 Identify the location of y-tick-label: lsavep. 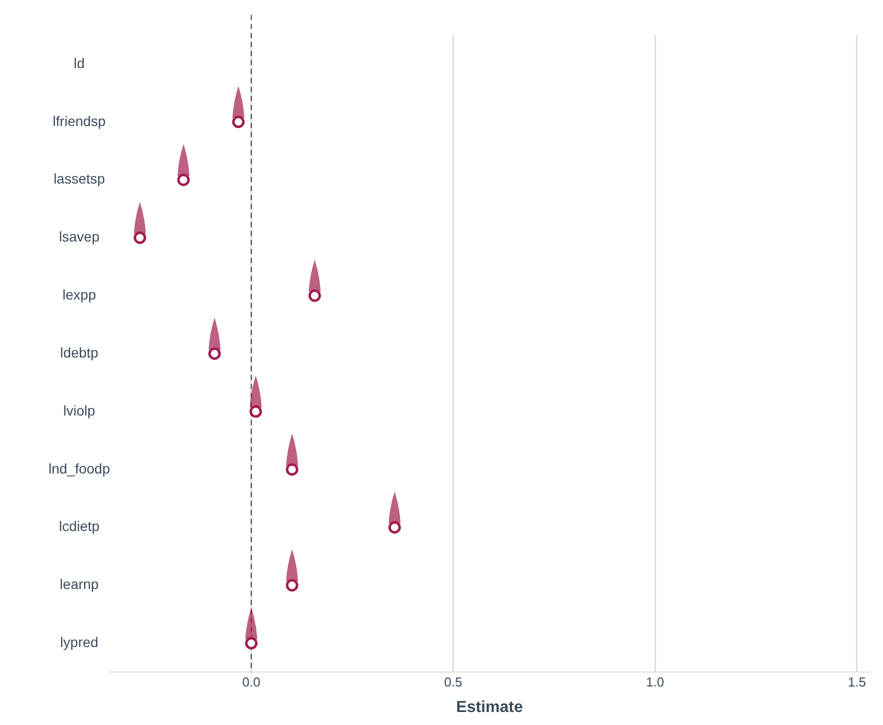
(79, 236).